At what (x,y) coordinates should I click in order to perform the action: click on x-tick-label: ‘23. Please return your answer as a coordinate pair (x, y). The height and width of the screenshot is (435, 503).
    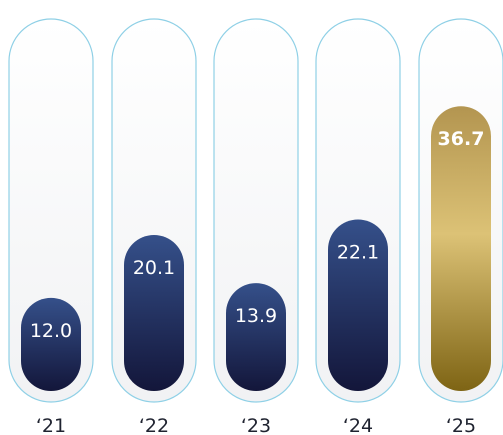
    Looking at the image, I should click on (256, 425).